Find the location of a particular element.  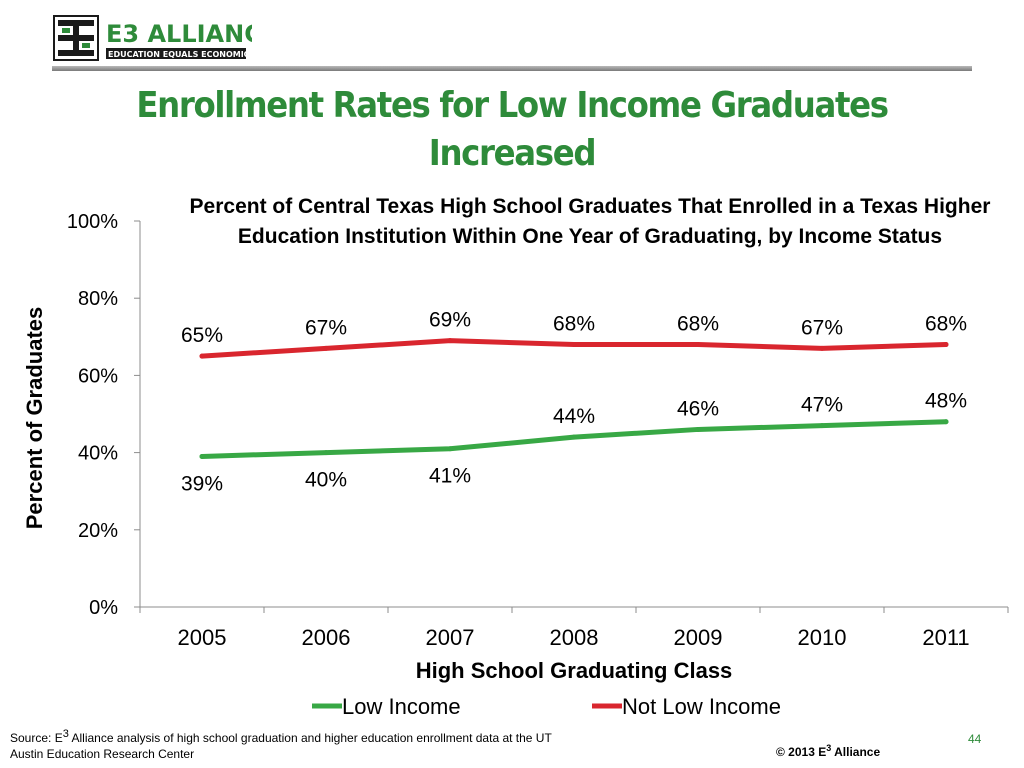

logo-mark: E3 ALLIANCE EDUCATION EQUALS ECONOMICS is located at coordinates (165, 38).